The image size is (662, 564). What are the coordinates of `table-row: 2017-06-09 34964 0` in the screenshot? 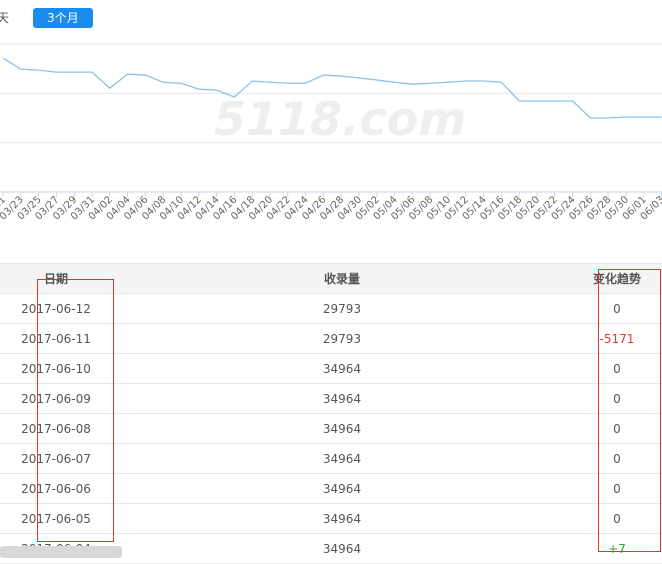 It's located at (331, 398).